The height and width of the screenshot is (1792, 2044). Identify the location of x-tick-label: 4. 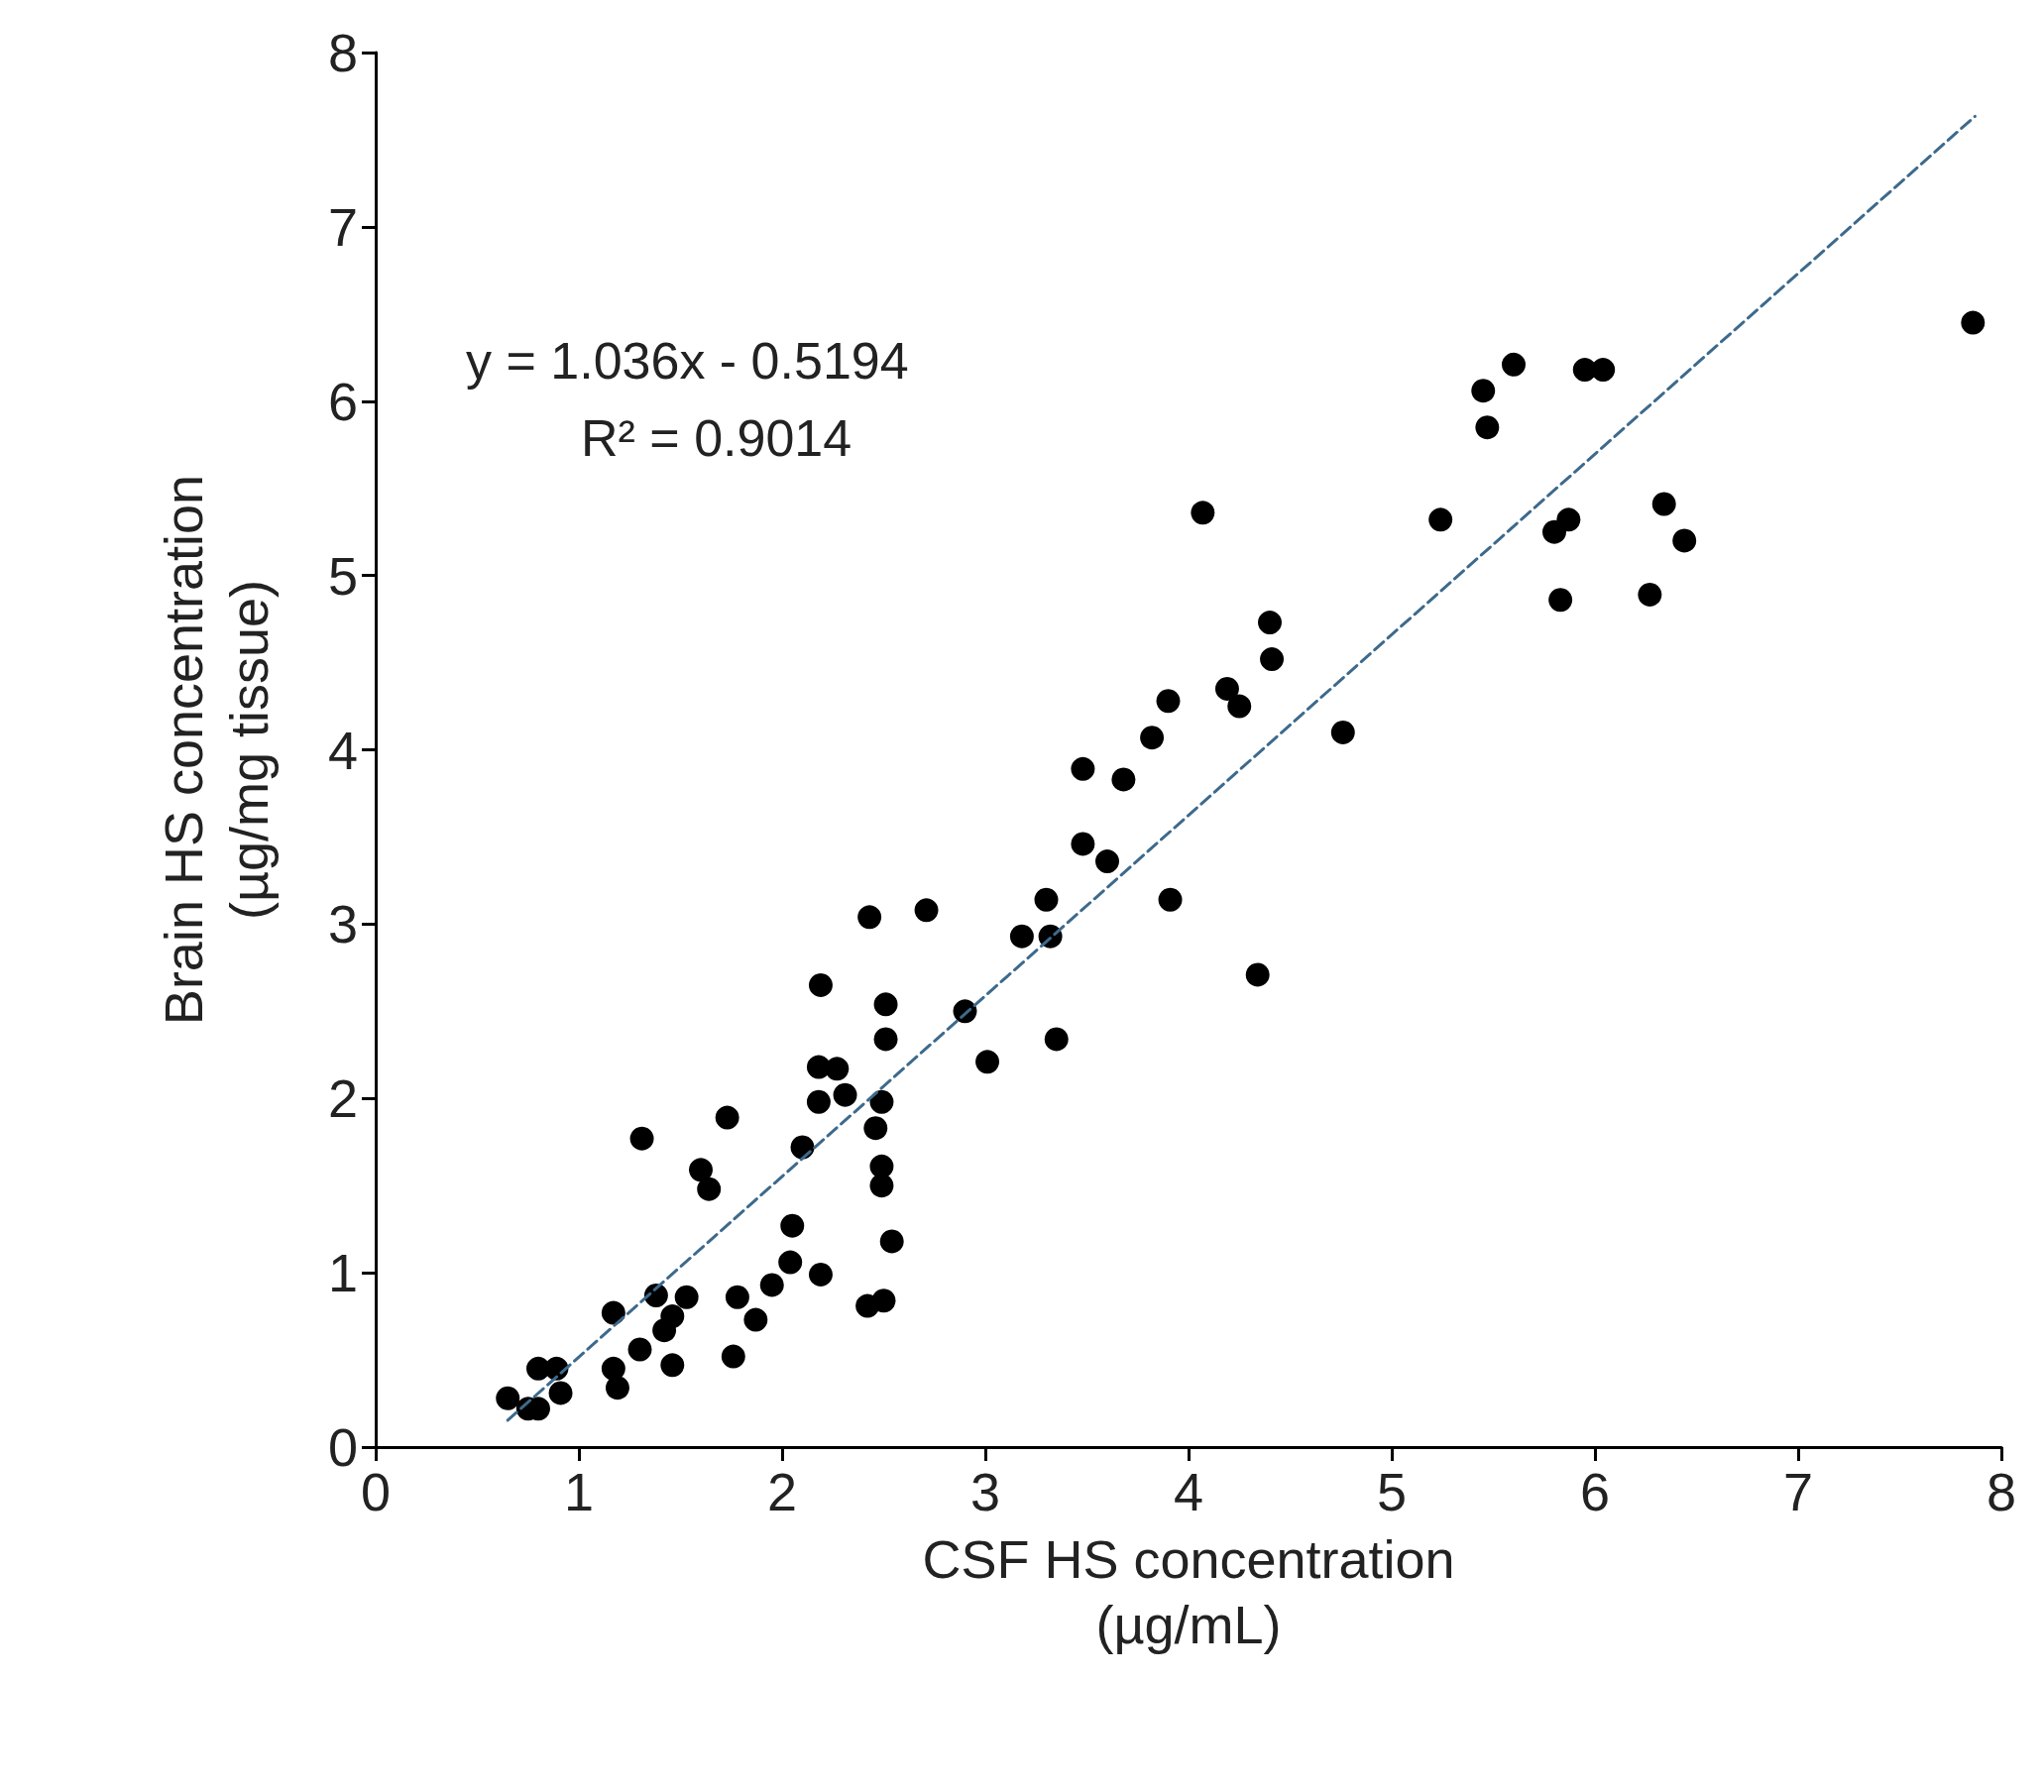
(1188, 1491).